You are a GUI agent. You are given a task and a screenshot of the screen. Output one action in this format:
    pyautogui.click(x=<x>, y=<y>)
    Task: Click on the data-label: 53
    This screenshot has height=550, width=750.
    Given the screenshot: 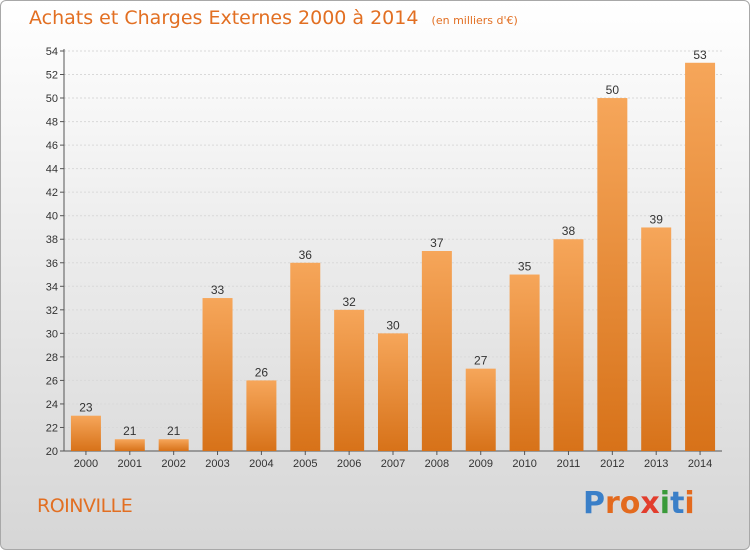 What is the action you would take?
    pyautogui.click(x=700, y=55)
    